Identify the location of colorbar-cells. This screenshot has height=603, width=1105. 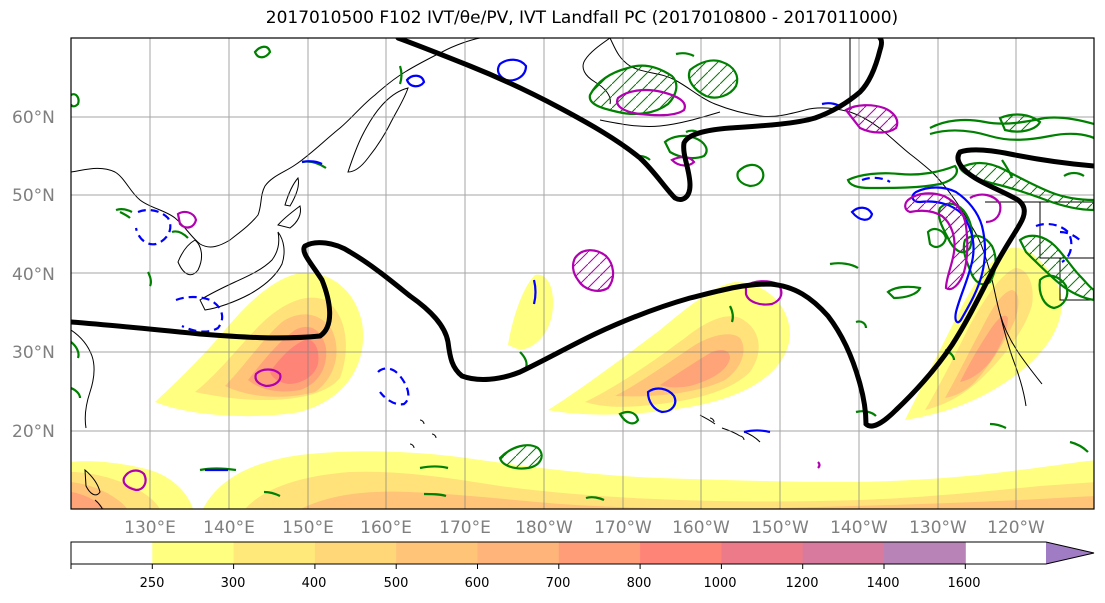
(518, 553).